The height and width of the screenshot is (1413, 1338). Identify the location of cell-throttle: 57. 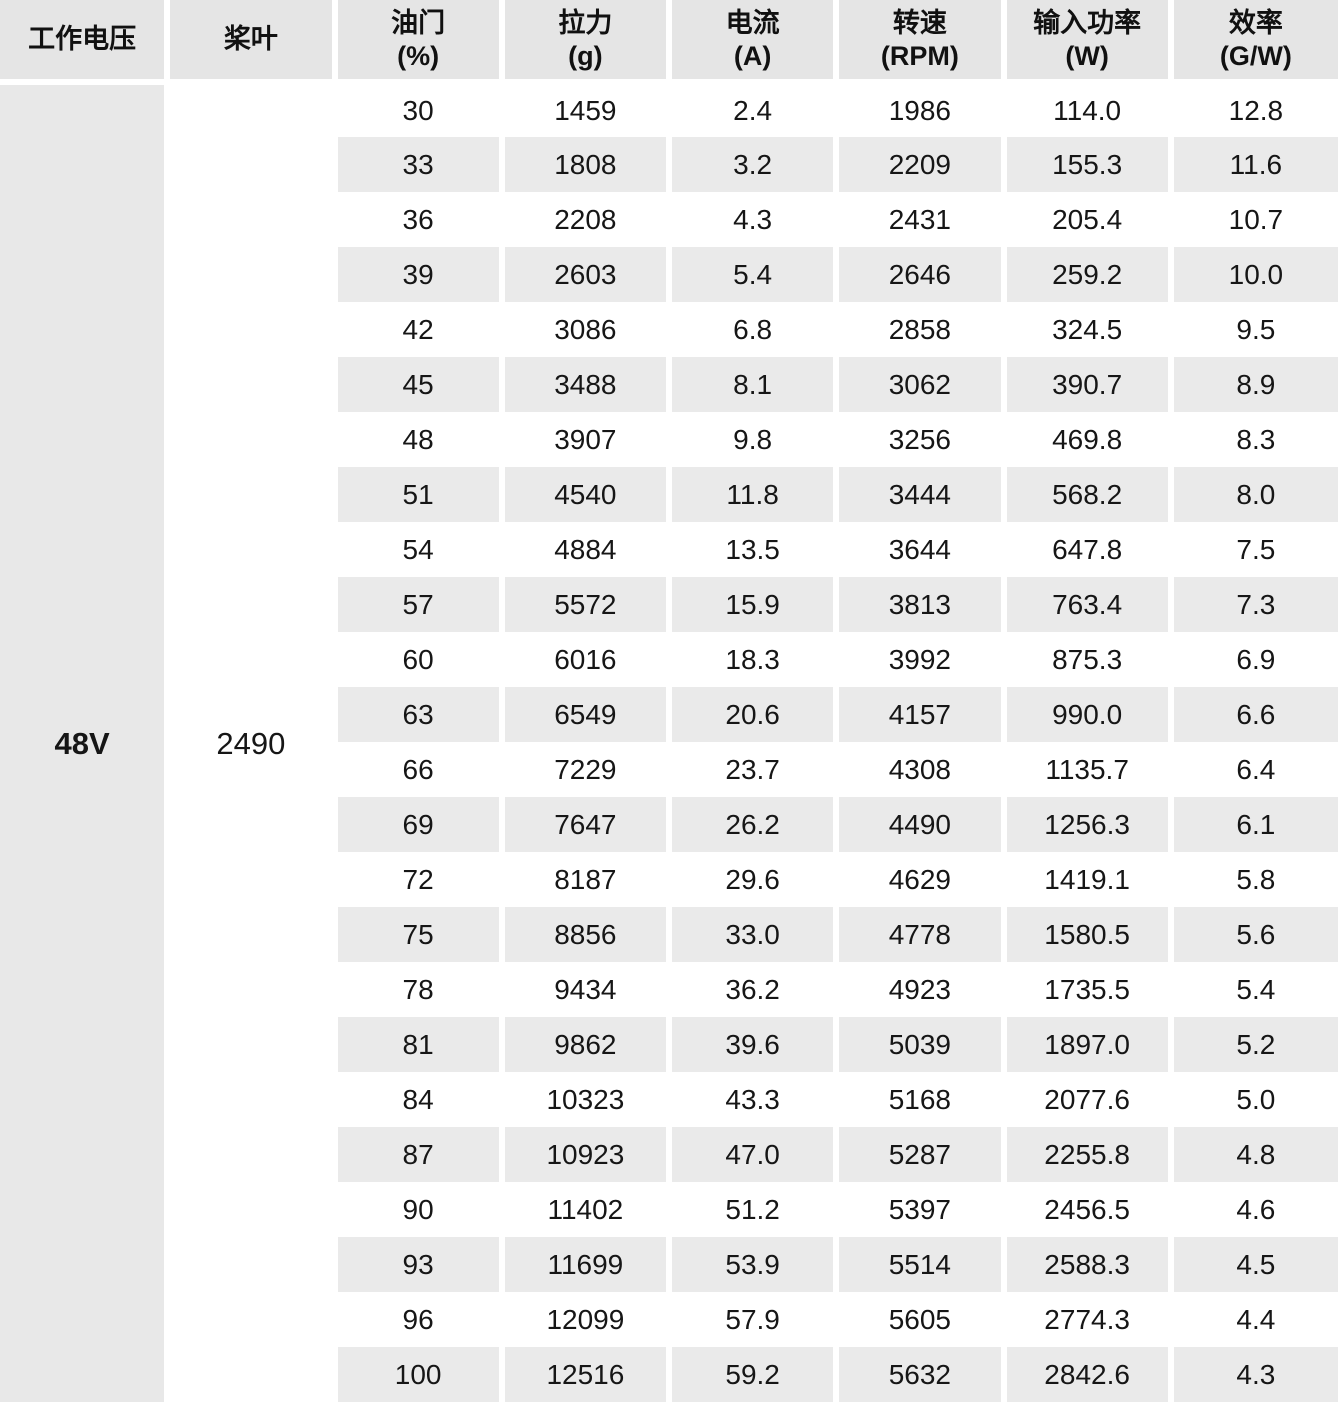
(416, 604).